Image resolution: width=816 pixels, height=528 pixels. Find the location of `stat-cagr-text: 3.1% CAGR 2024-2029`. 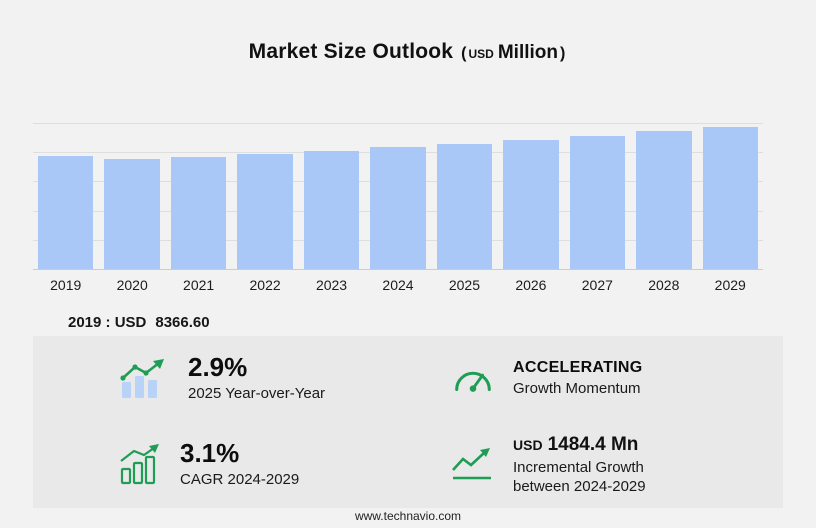

stat-cagr-text: 3.1% CAGR 2024-2029 is located at coordinates (239, 464).